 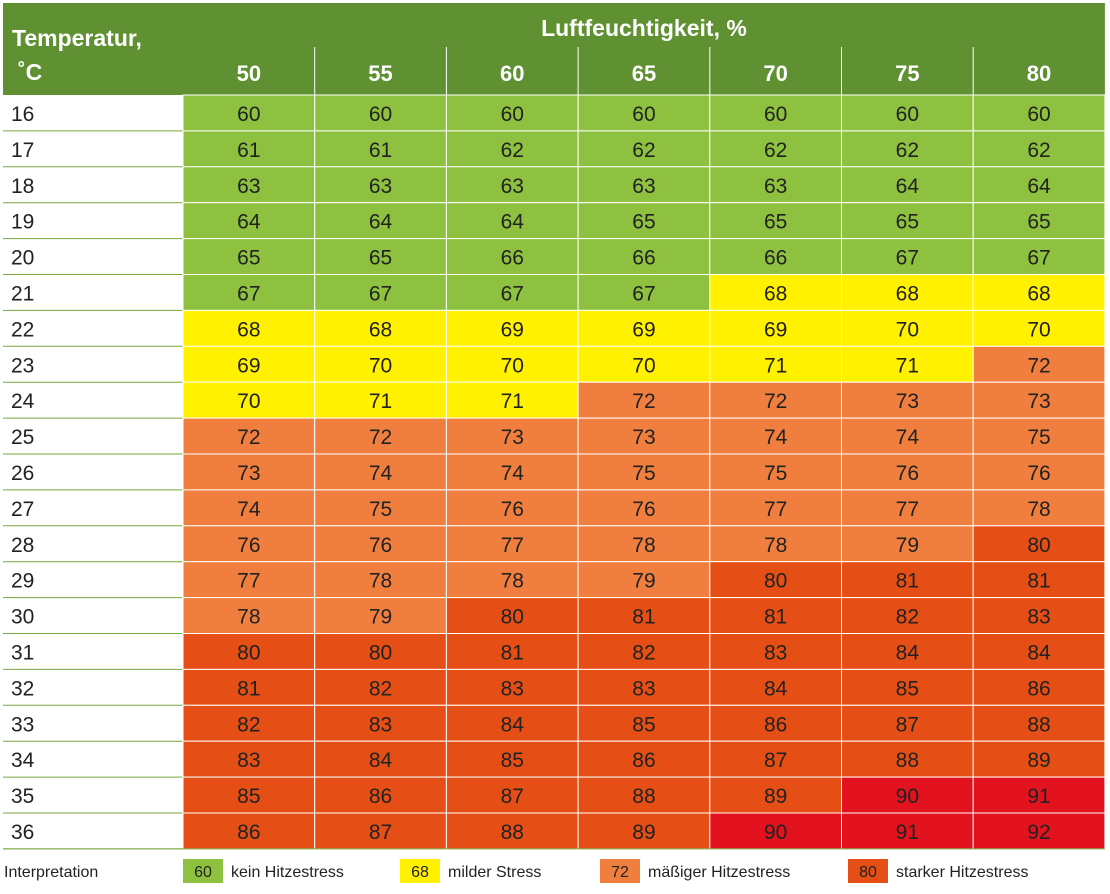 What do you see at coordinates (22, 796) in the screenshot?
I see `row-label-35: 35` at bounding box center [22, 796].